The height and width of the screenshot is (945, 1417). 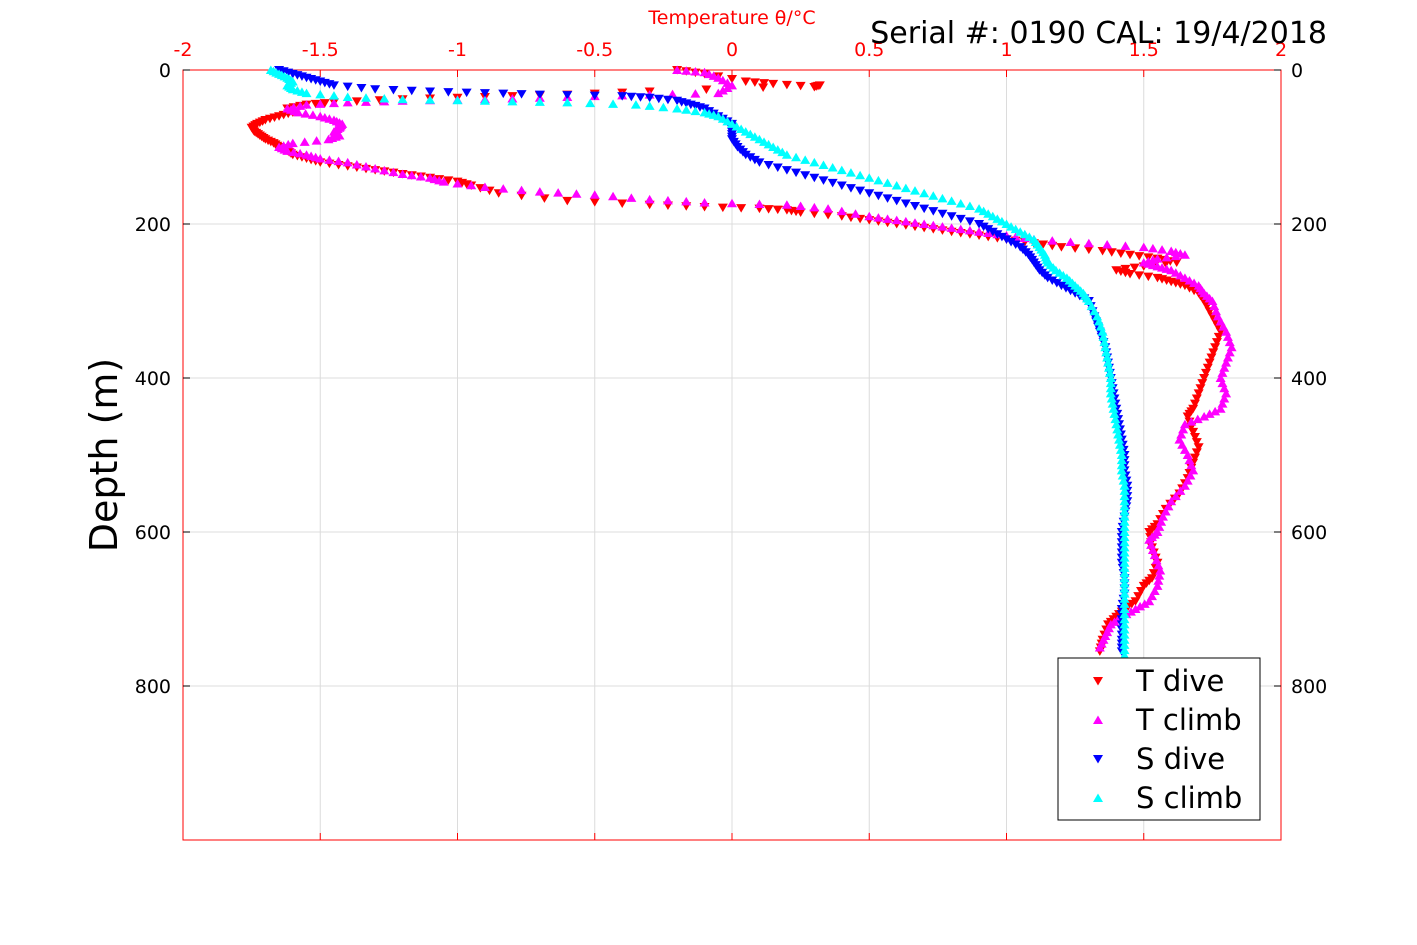 I want to click on y-tick-label-left: 0, so click(x=165, y=71).